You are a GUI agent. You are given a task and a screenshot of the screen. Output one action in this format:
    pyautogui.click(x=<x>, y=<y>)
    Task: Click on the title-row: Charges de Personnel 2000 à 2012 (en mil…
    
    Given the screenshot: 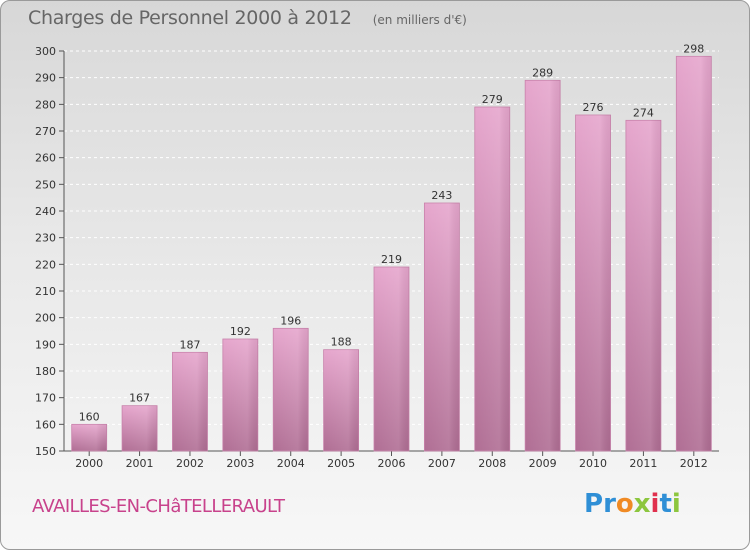 What is the action you would take?
    pyautogui.click(x=247, y=18)
    